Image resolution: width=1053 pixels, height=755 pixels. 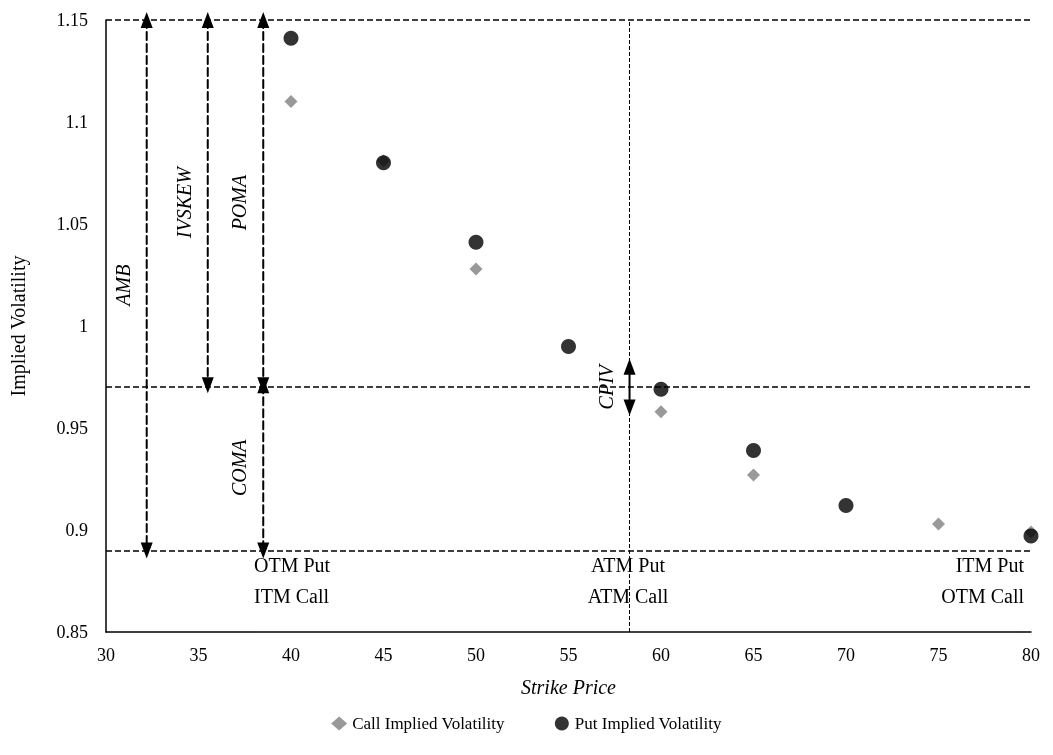 I want to click on x-tick-label: 40, so click(x=291, y=655).